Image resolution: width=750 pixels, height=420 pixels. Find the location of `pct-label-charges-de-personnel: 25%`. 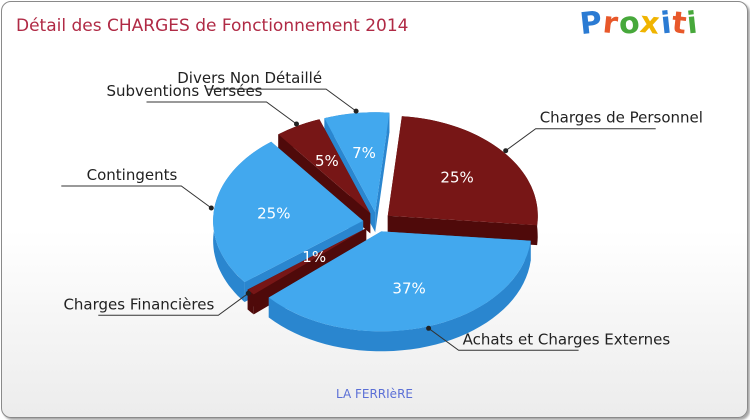

pct-label-charges-de-personnel: 25% is located at coordinates (456, 178).